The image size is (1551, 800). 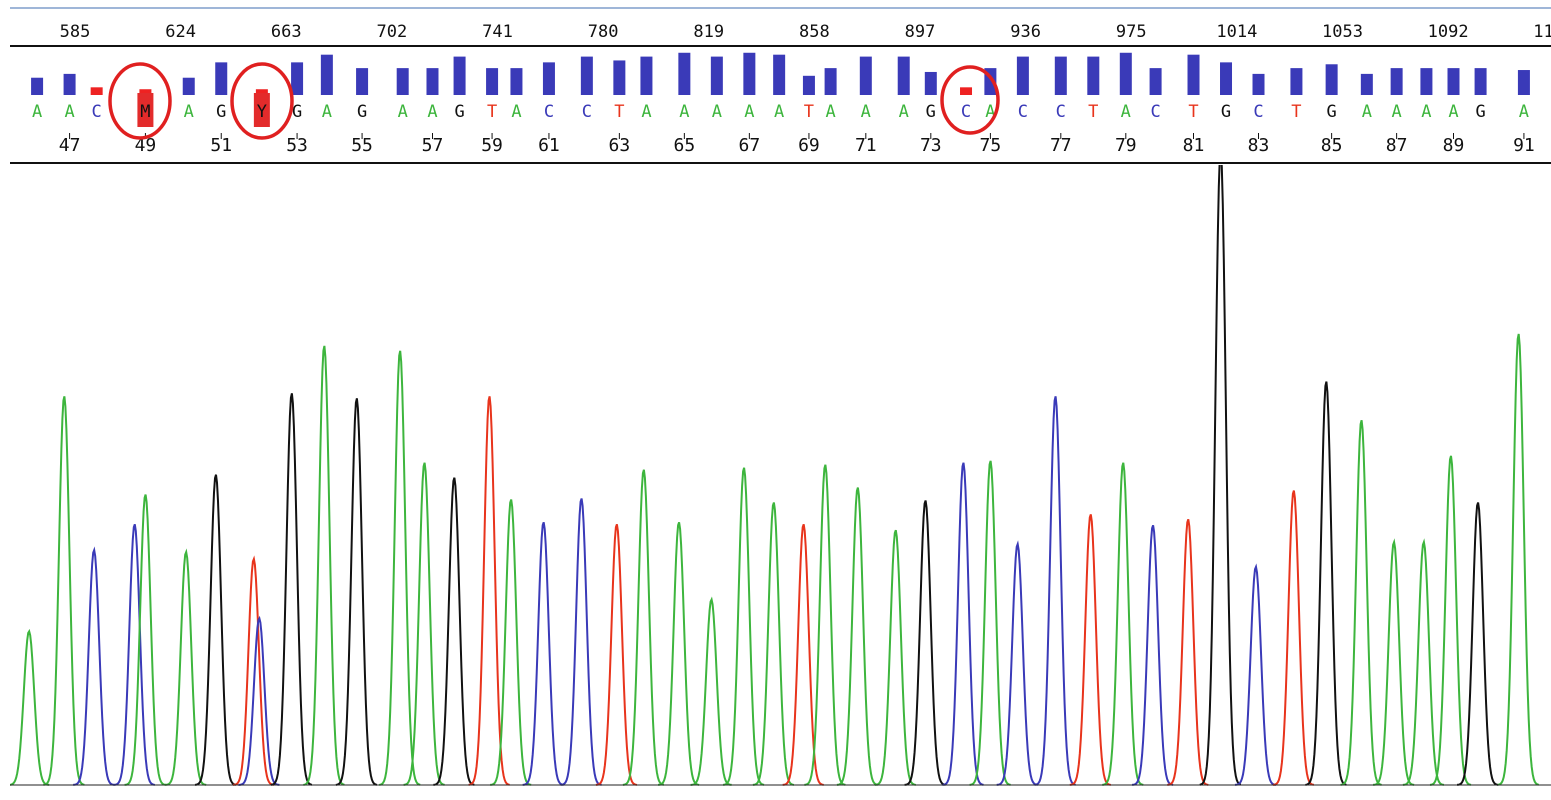 I want to click on scan-label: 1092, so click(x=1448, y=32).